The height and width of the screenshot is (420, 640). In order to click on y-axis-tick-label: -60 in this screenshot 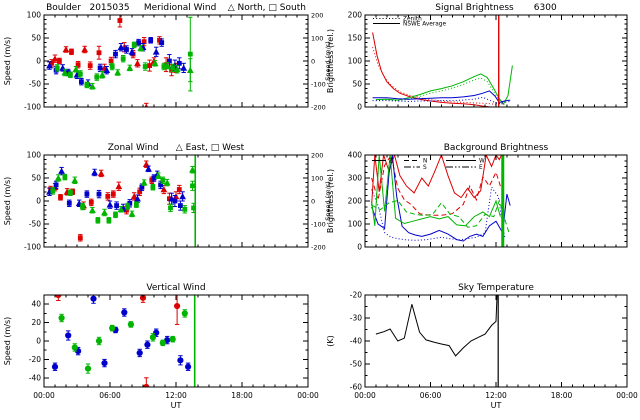, I will do `click(356, 387)`.